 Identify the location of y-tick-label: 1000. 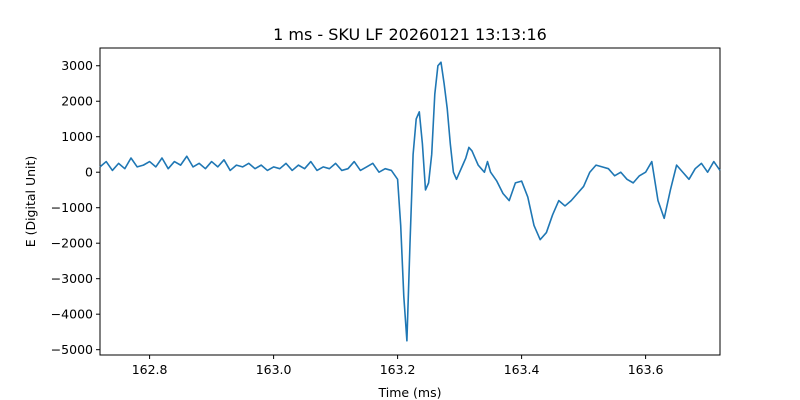
(77, 136).